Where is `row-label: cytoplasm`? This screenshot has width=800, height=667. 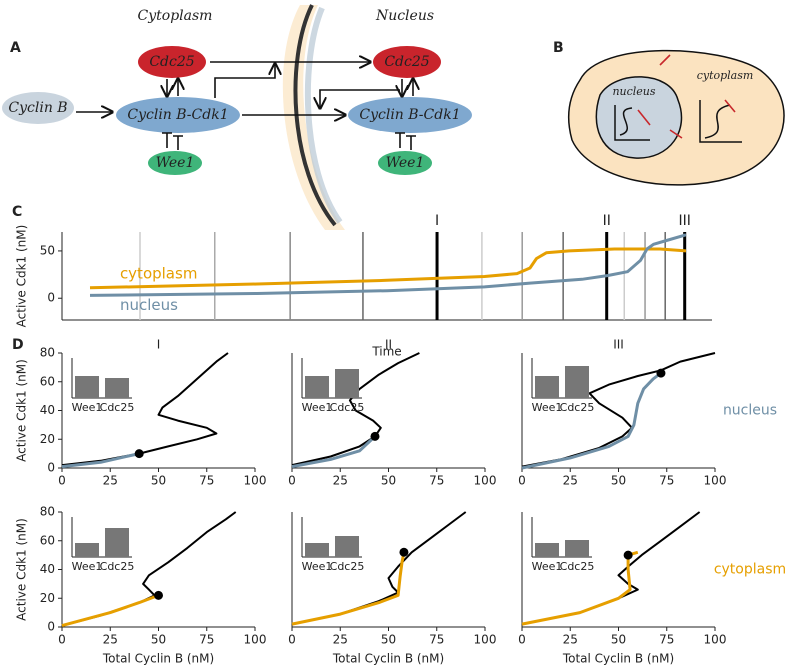
row-label: cytoplasm is located at coordinates (750, 570).